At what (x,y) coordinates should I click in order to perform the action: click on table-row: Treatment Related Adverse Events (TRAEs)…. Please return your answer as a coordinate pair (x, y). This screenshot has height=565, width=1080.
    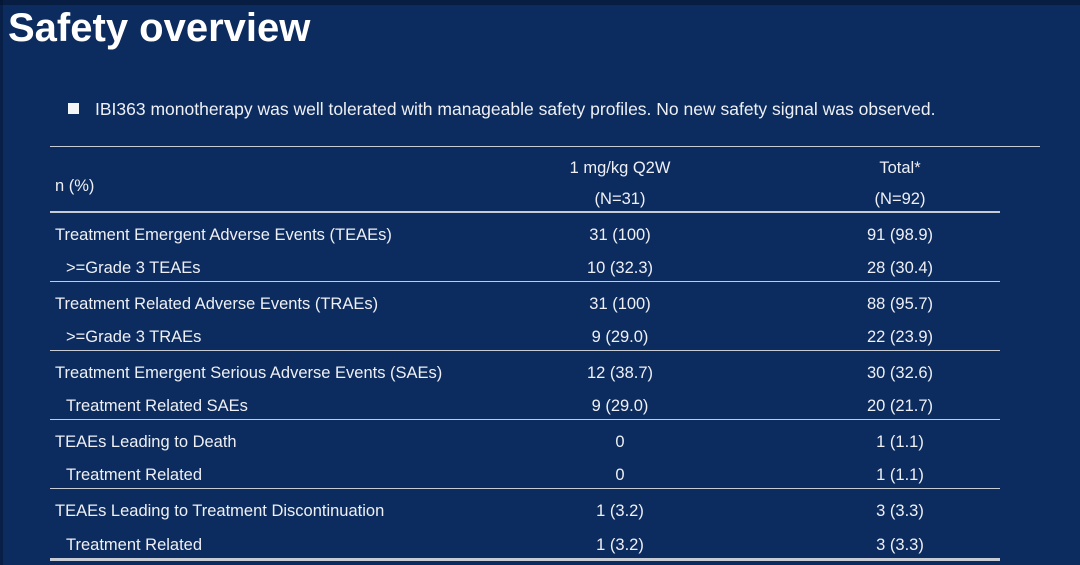
    Looking at the image, I should click on (525, 299).